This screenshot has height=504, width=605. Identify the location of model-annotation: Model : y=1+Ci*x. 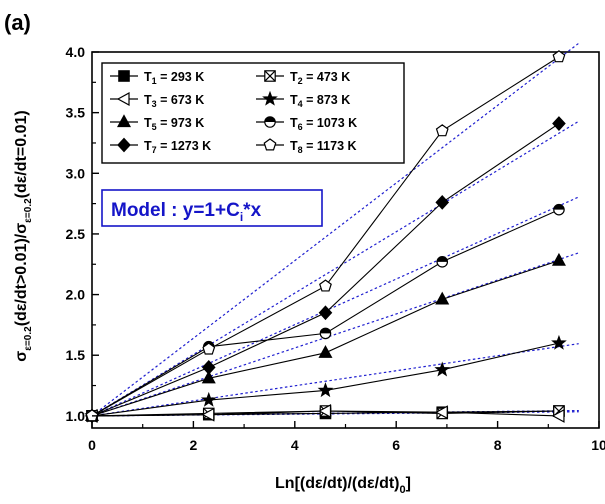
(212, 208).